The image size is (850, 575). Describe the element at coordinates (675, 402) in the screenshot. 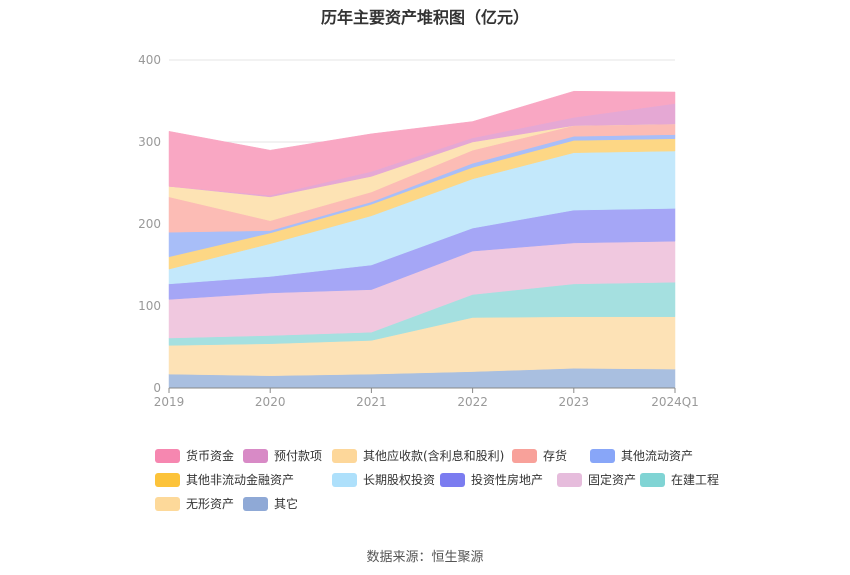

I see `x-tick-label: 2024Q1` at that location.